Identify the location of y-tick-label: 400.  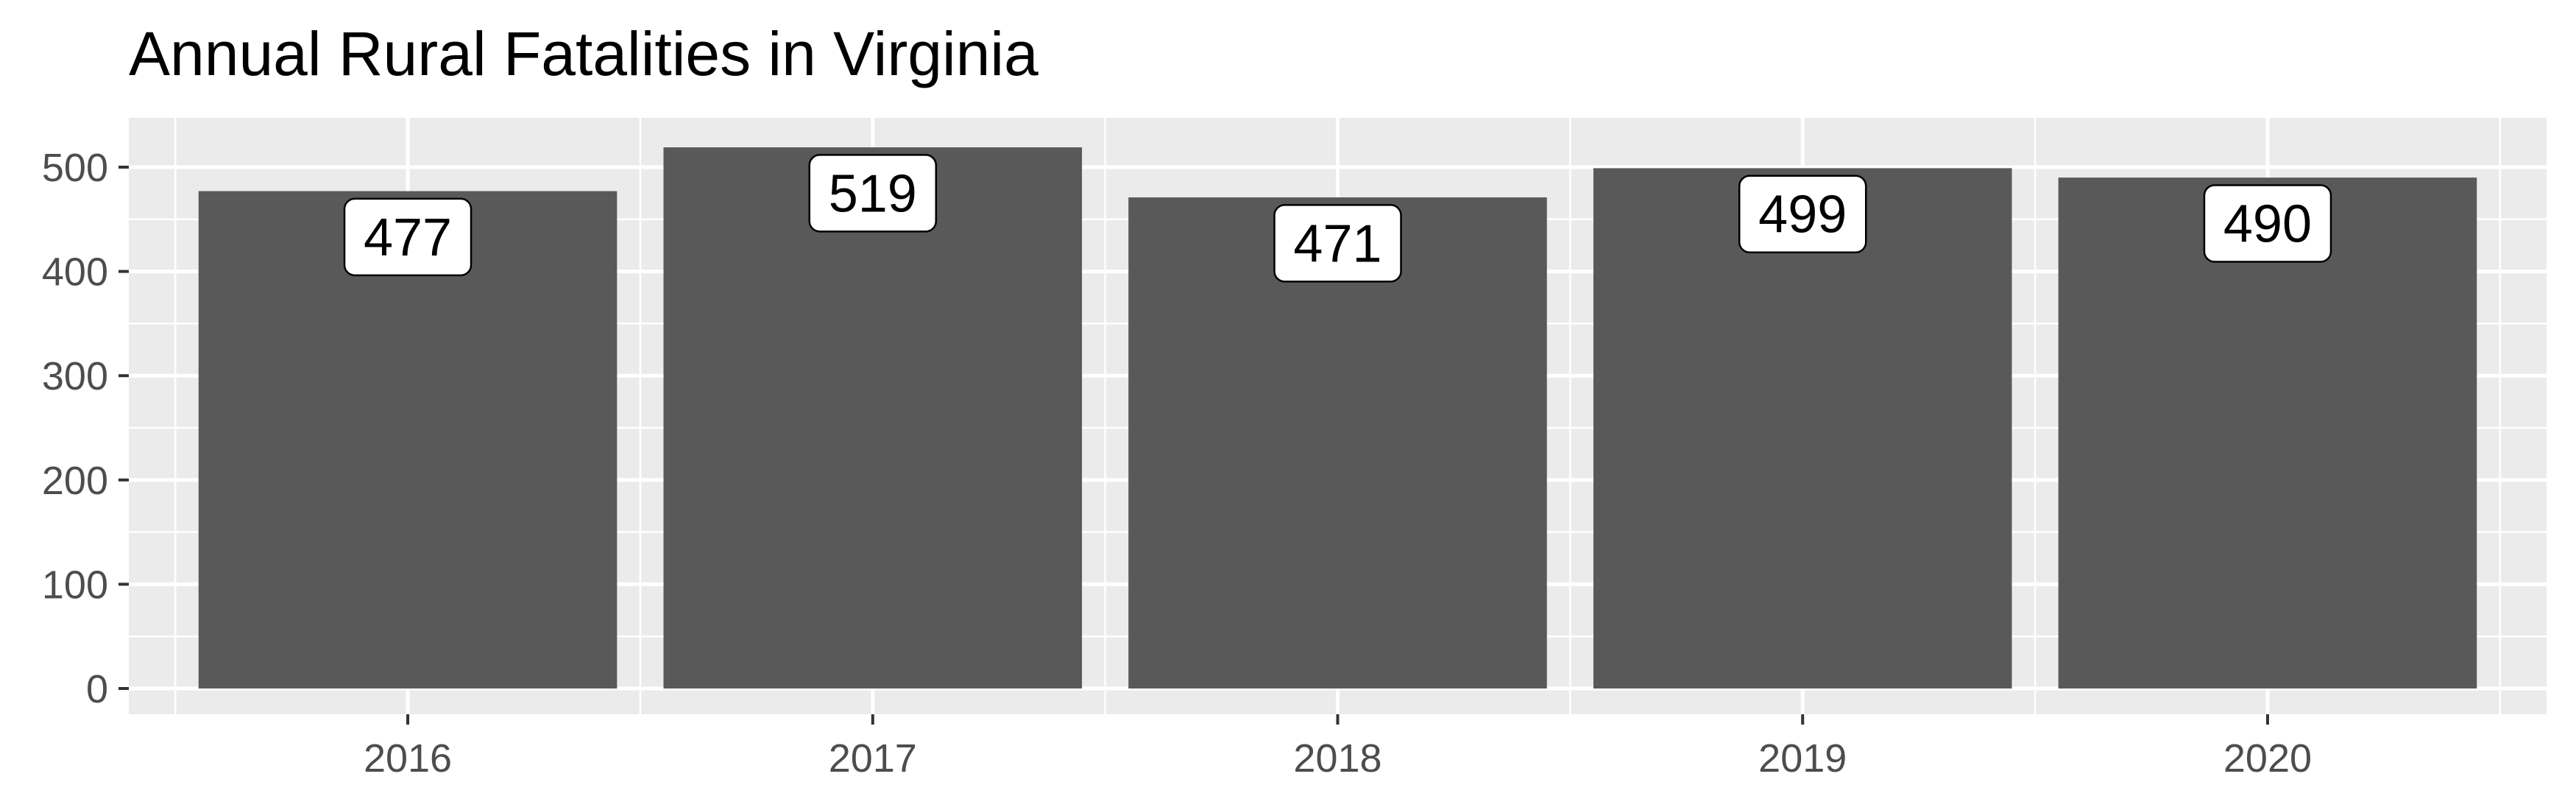
(75, 272).